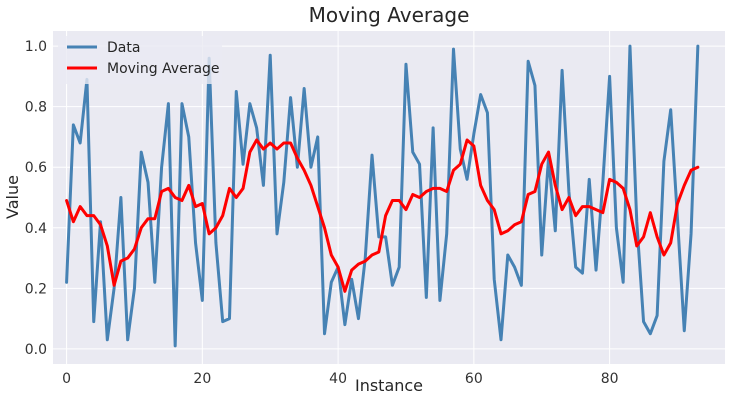 The height and width of the screenshot is (401, 732). I want to click on legend: Data Moving Average, so click(140, 60).